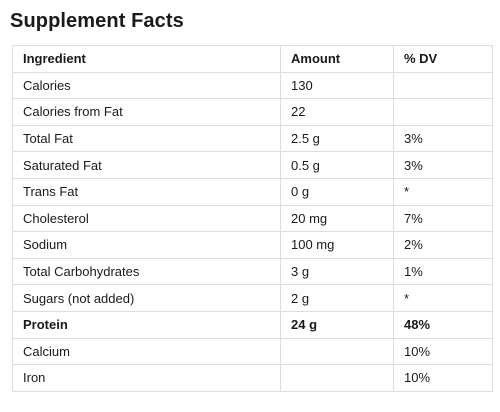 Image resolution: width=500 pixels, height=412 pixels. Describe the element at coordinates (337, 112) in the screenshot. I see `amount-cell: 22` at that location.